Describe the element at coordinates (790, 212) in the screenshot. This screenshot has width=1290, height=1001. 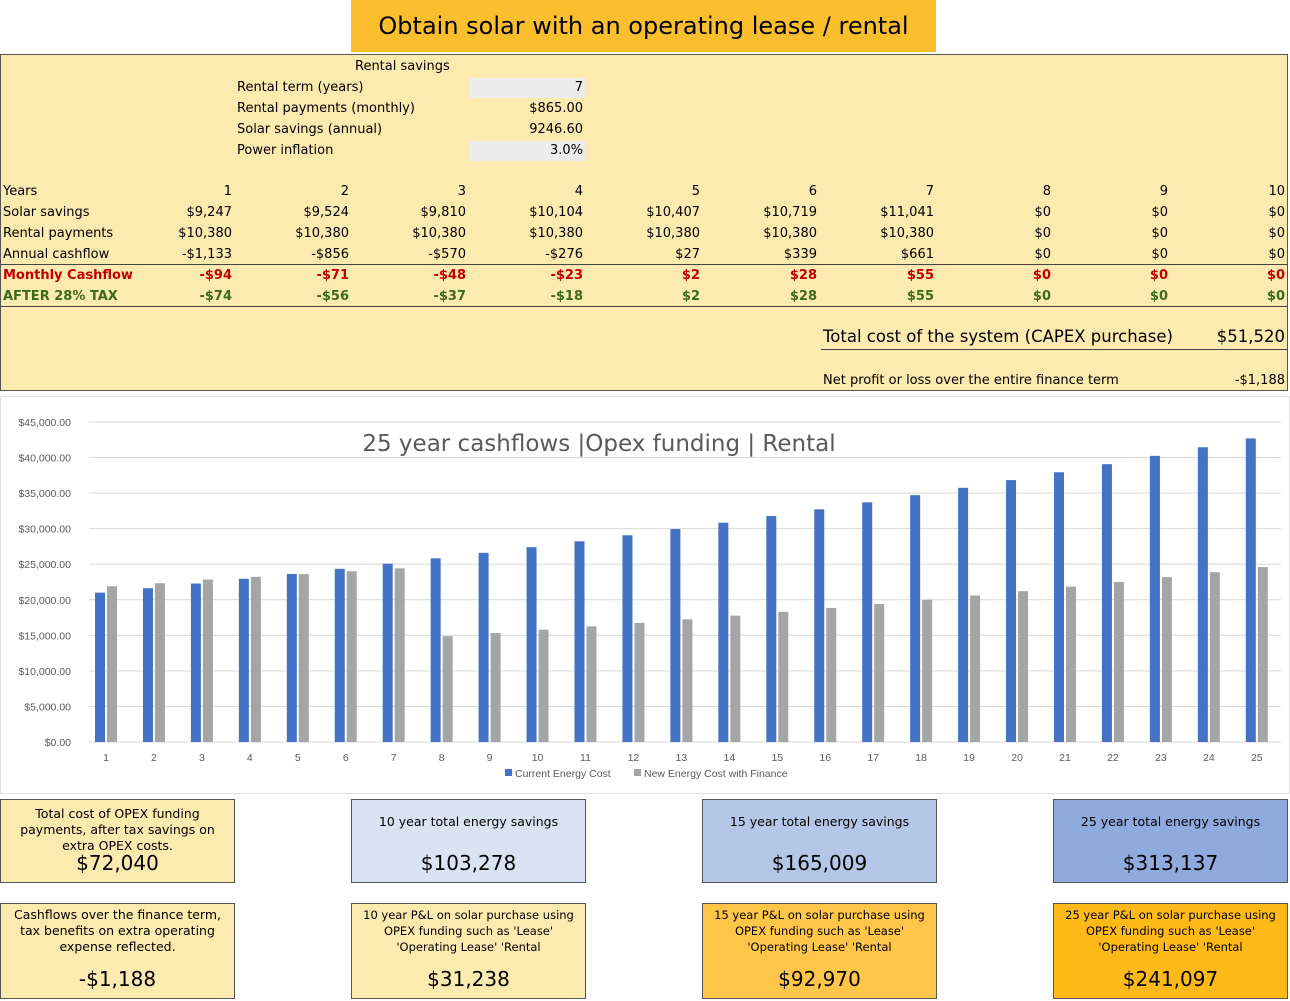
I see `table-cell: $10,719` at that location.